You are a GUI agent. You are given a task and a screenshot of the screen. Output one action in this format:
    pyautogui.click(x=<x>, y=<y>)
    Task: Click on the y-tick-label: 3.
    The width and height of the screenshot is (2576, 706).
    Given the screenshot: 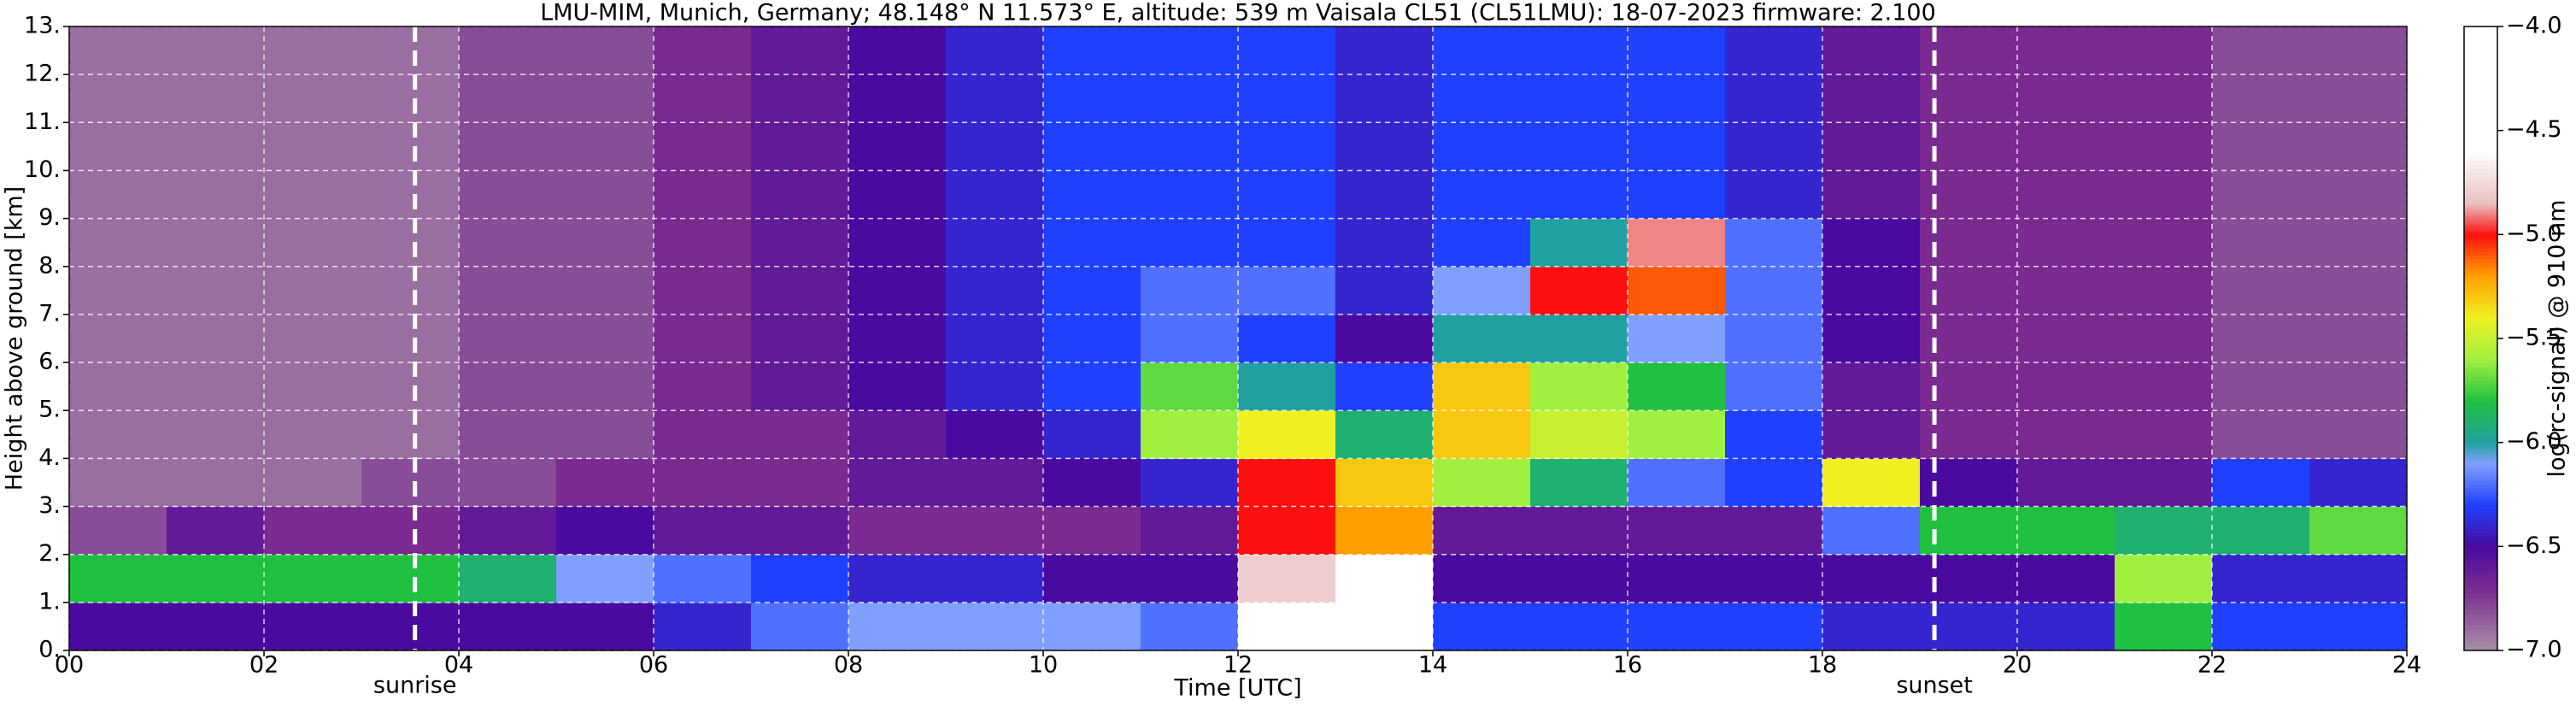 What is the action you would take?
    pyautogui.click(x=49, y=505)
    